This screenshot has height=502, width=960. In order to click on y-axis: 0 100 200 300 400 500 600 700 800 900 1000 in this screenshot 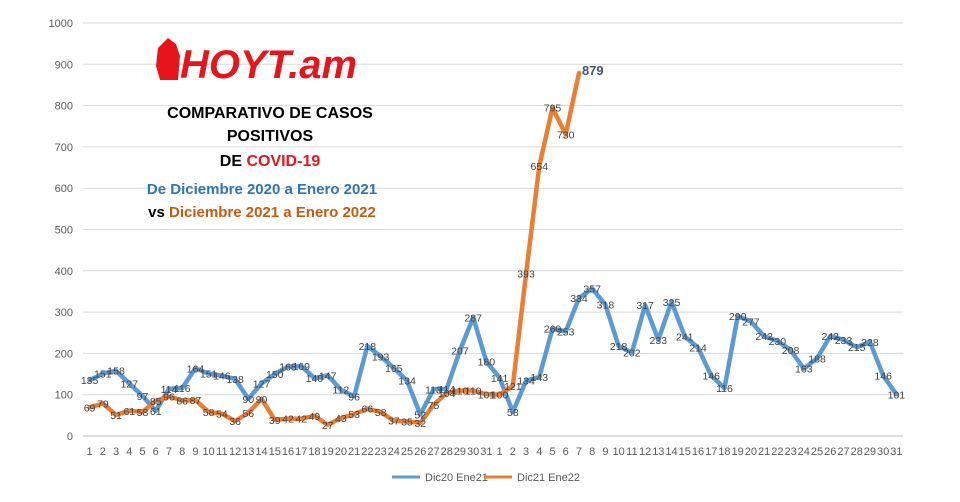, I will do `click(61, 230)`.